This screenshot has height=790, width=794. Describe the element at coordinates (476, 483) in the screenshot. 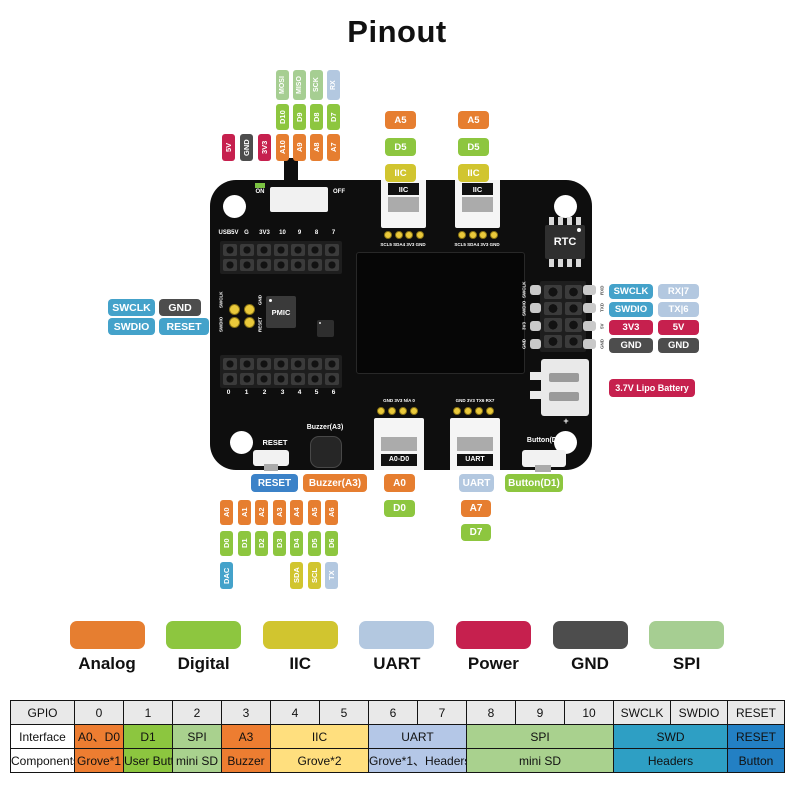

I see `pin-label-uart: UART` at that location.